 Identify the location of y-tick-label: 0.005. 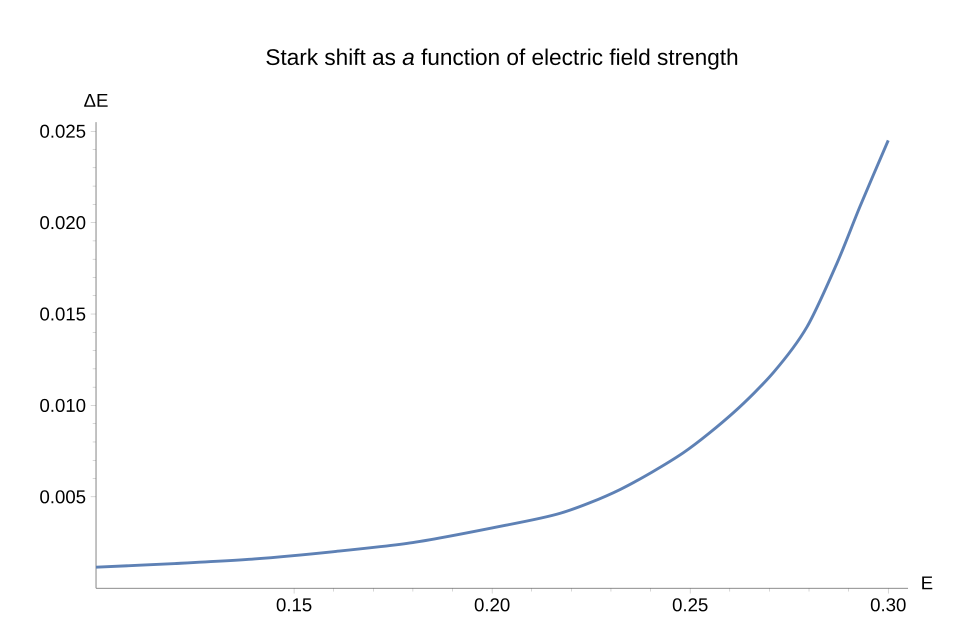
(63, 497).